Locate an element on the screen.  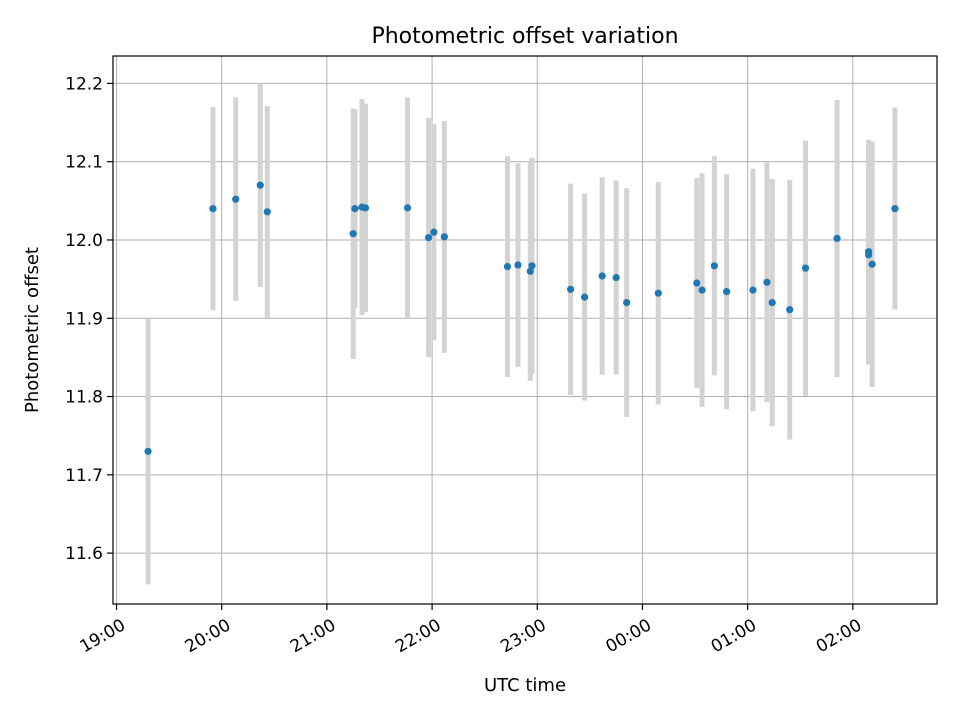
x-tick-label: 19:00 is located at coordinates (103, 636).